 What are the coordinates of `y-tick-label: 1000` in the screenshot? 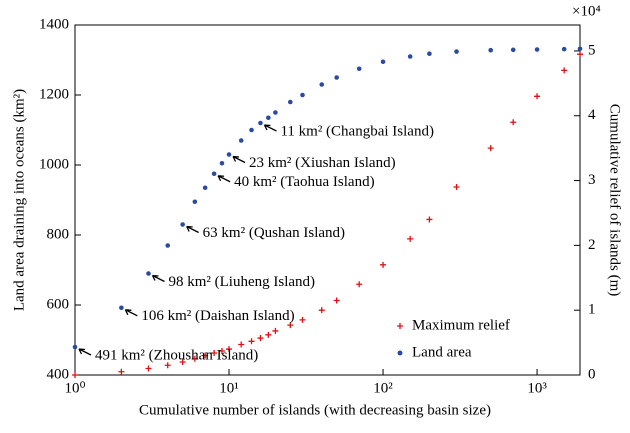 It's located at (54, 164).